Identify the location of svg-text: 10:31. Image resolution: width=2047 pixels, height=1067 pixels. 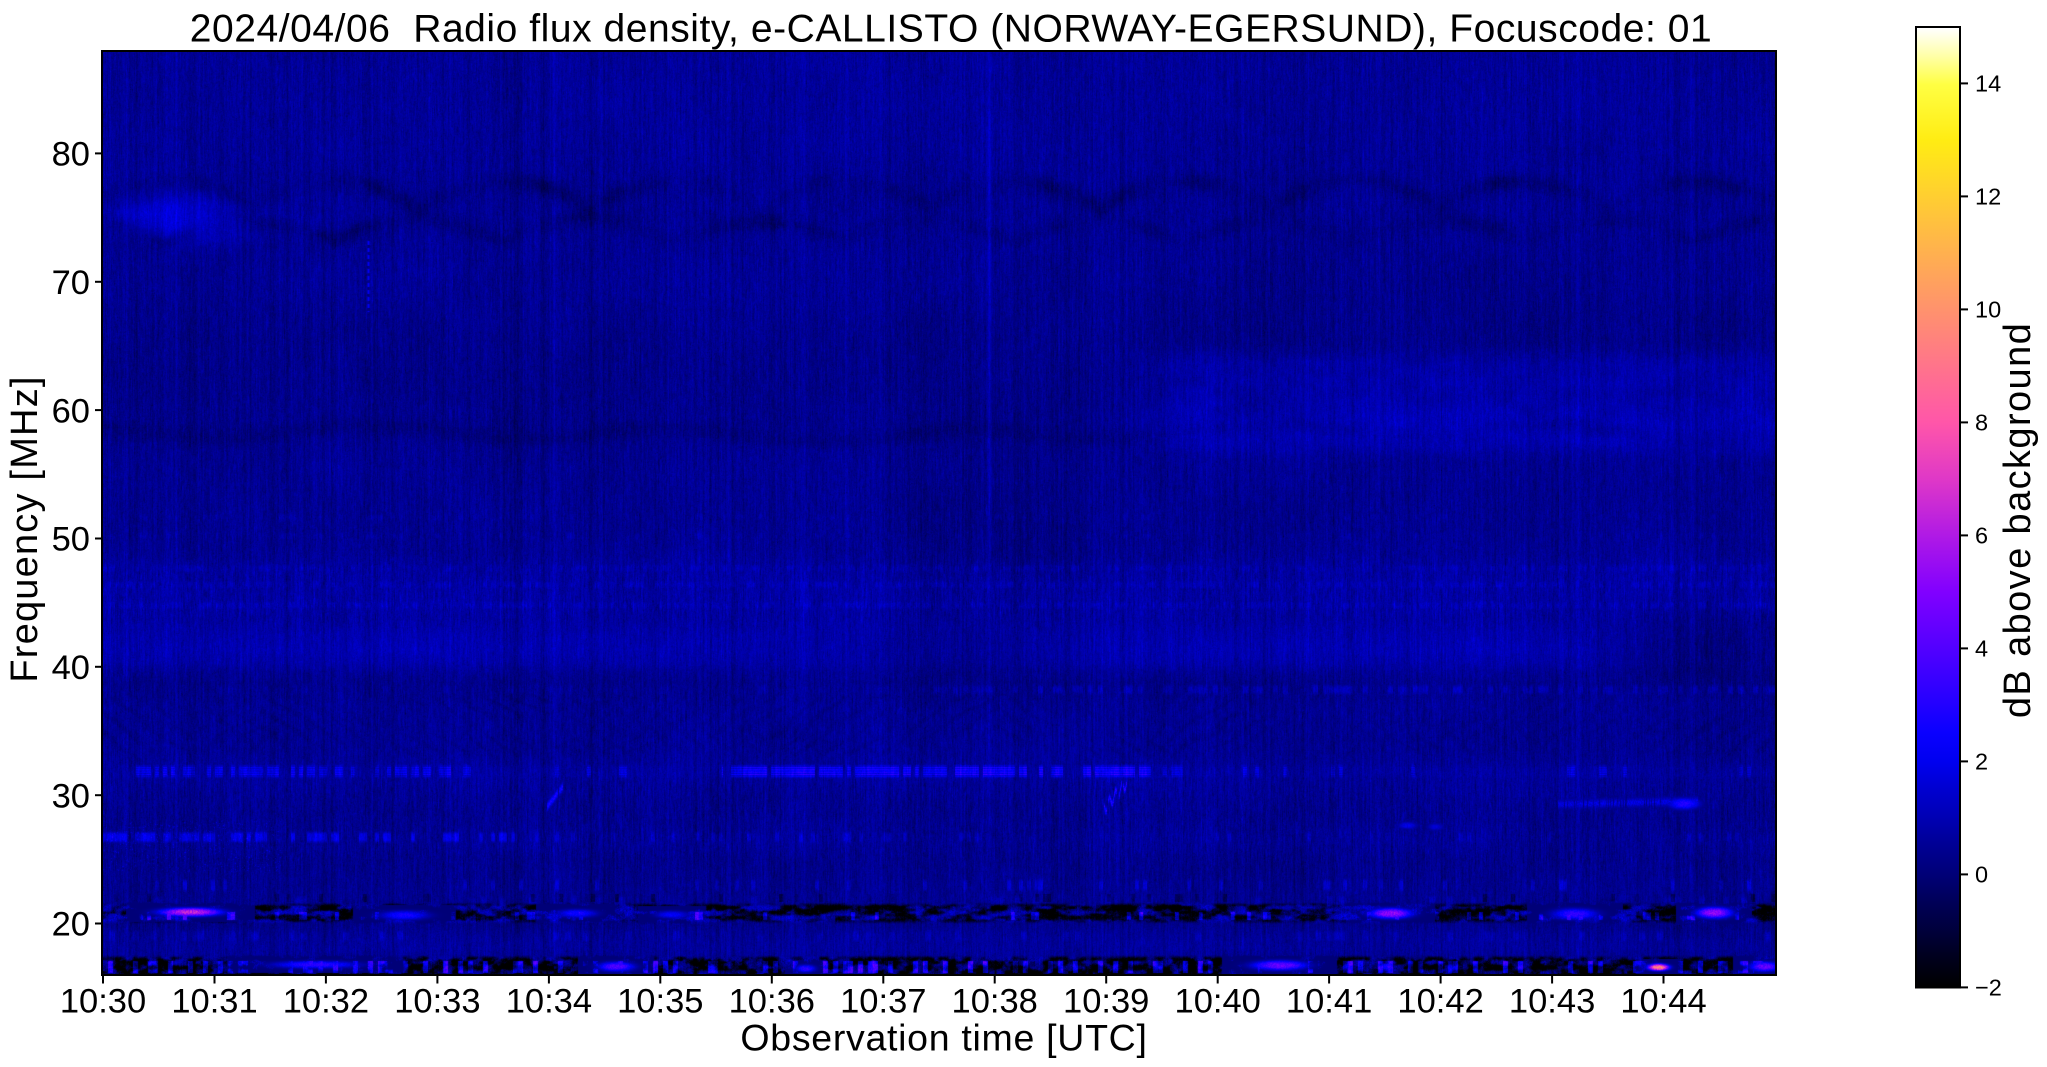
(214, 1001).